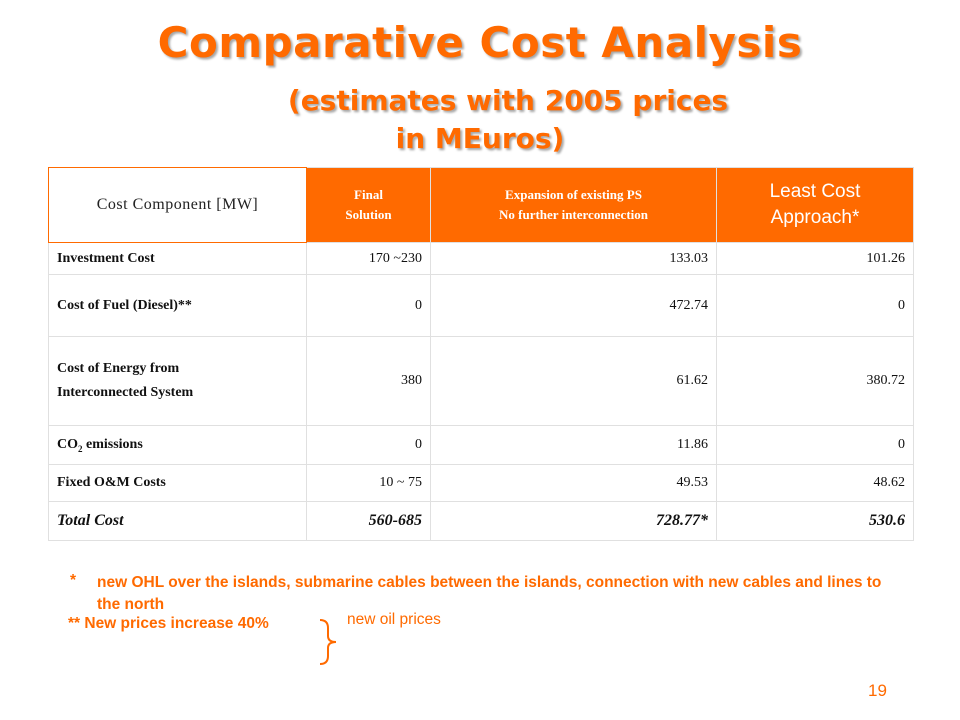  Describe the element at coordinates (177, 521) in the screenshot. I see `row-label: Total Cost` at that location.